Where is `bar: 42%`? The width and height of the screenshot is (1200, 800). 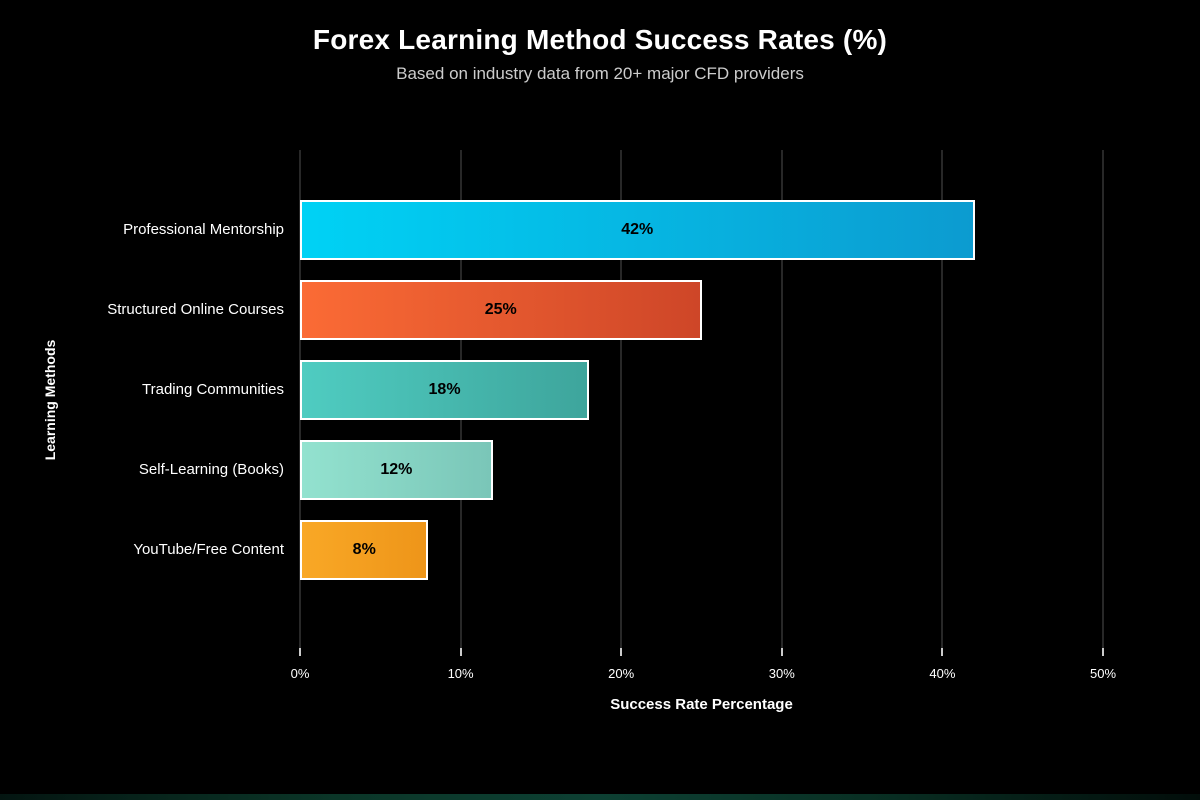
bar: 42% is located at coordinates (637, 230).